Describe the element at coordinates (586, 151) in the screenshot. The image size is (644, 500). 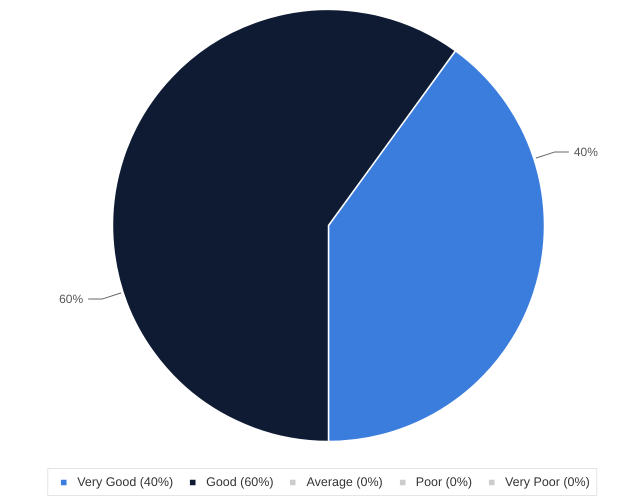
I see `data-label: 40%` at that location.